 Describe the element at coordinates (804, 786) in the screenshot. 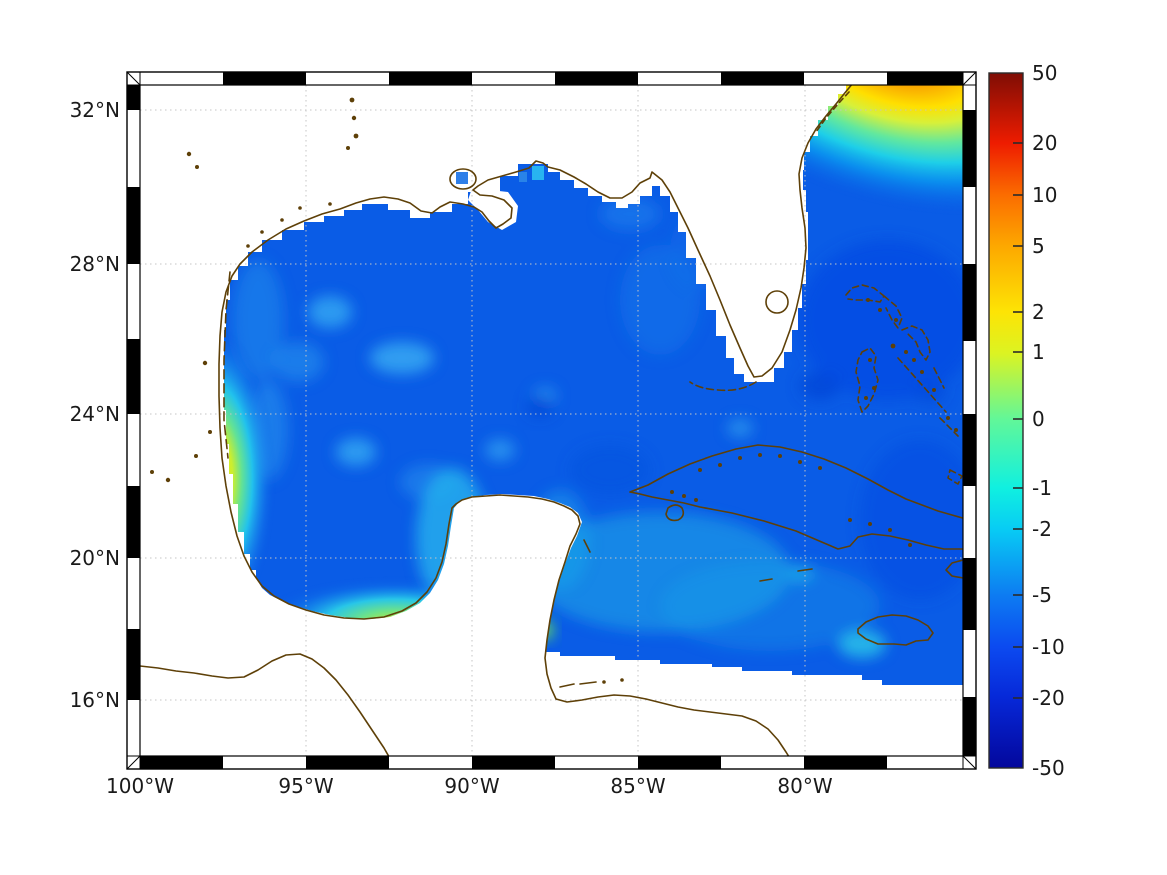

I see `x-tick-label: 80°W` at that location.